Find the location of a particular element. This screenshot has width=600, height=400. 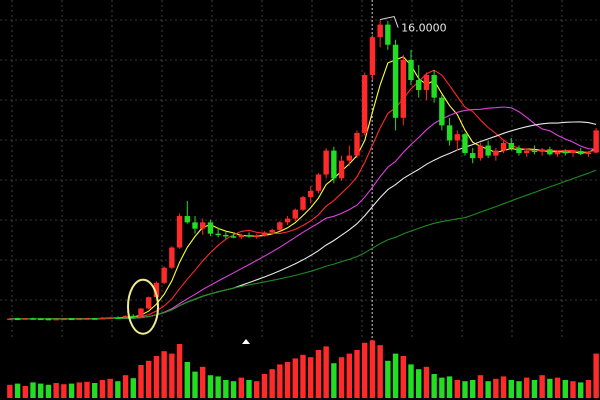

volume-bars is located at coordinates (303, 369).